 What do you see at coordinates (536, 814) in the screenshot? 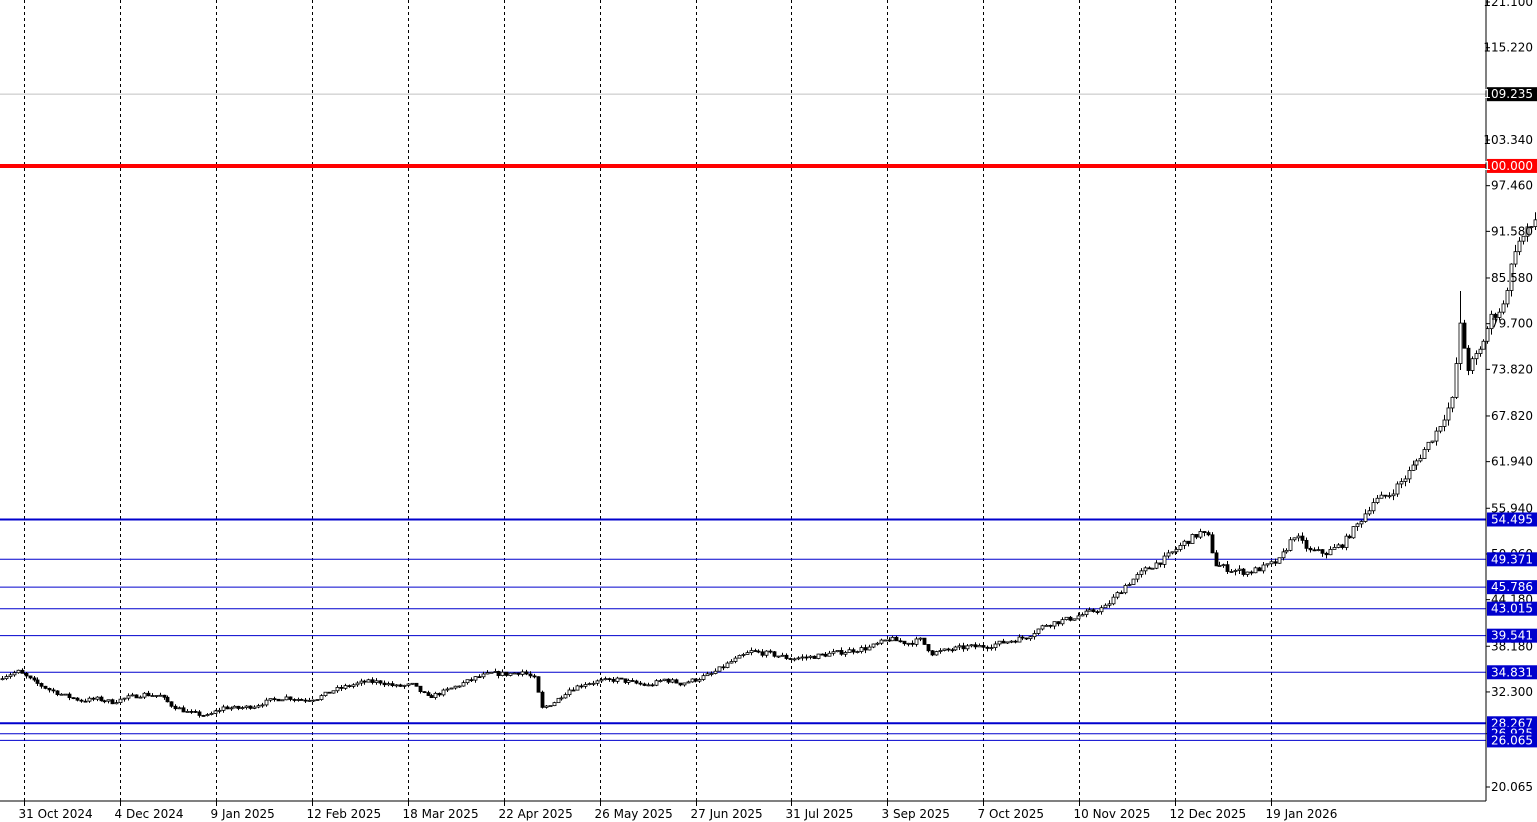
I see `x-tick-label: 22 Apr 2025` at bounding box center [536, 814].